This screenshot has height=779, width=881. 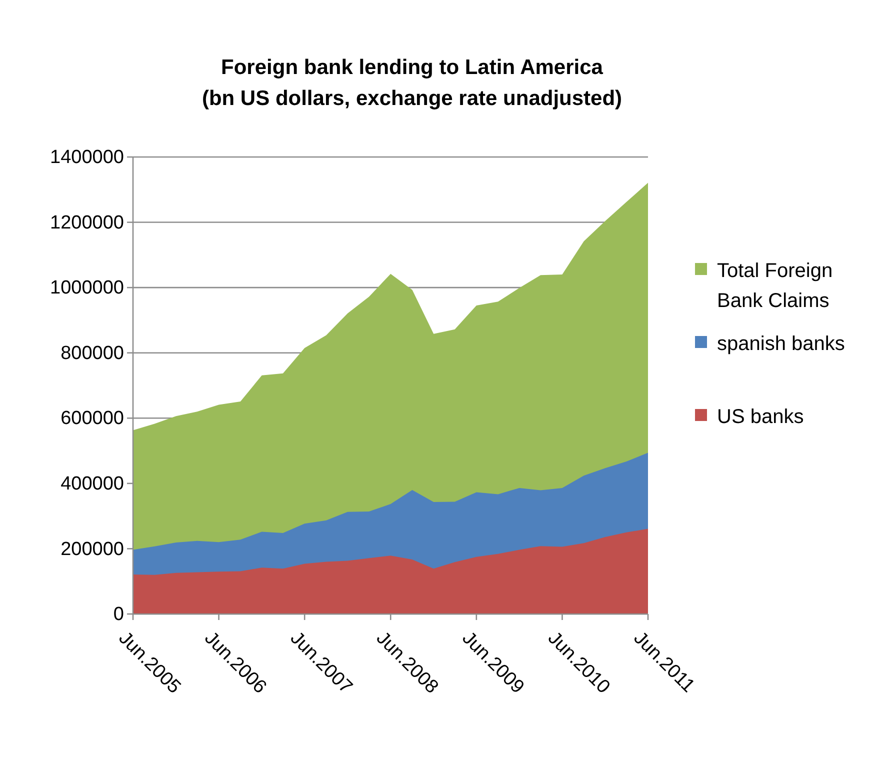 I want to click on legend-label: Total Foreign Bank Claims, so click(x=775, y=286).